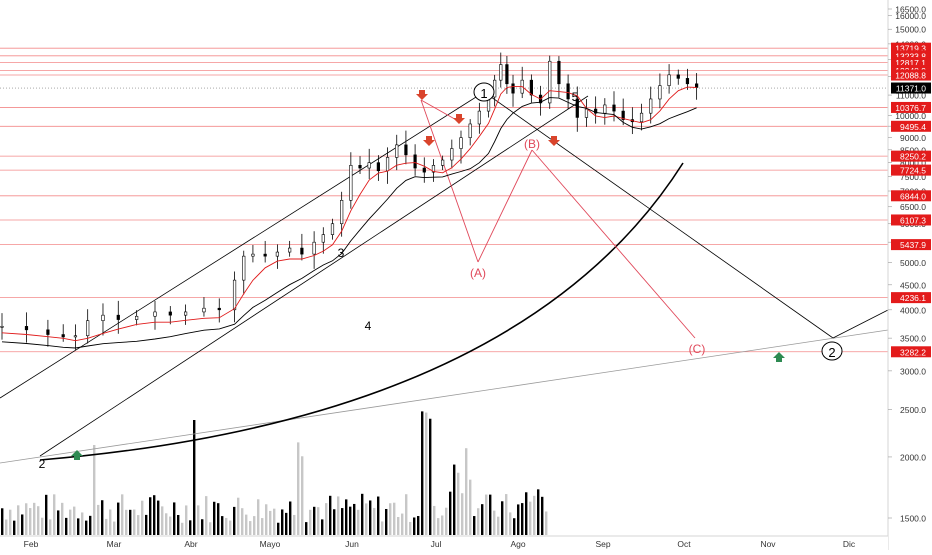  What do you see at coordinates (613, 244) in the screenshot?
I see `wave-c-line` at bounding box center [613, 244].